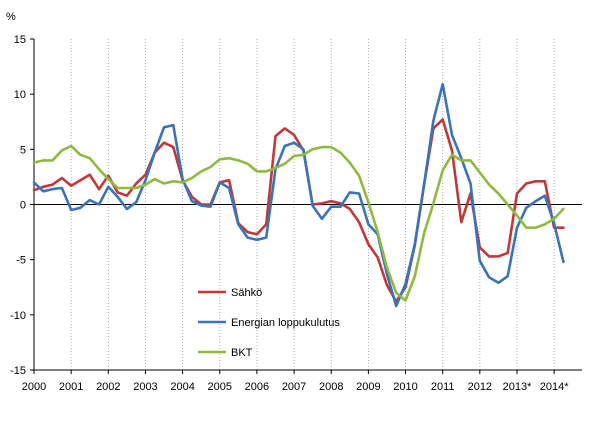  Describe the element at coordinates (285, 323) in the screenshot. I see `legend-label-2: Energian loppukulutus` at that location.